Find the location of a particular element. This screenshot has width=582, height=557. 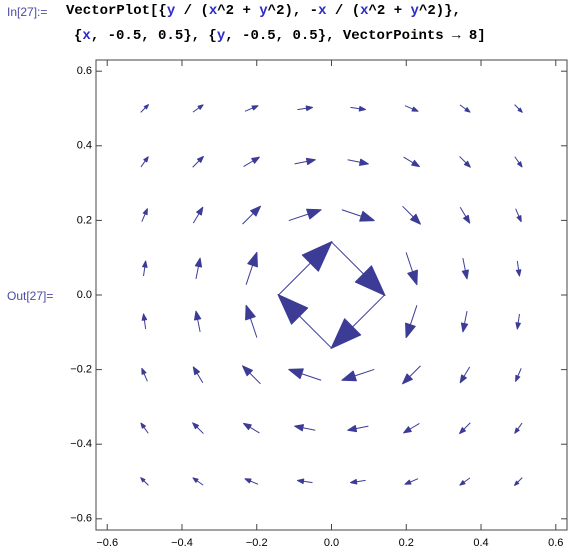

y-tick-label: 0.2 is located at coordinates (84, 220).